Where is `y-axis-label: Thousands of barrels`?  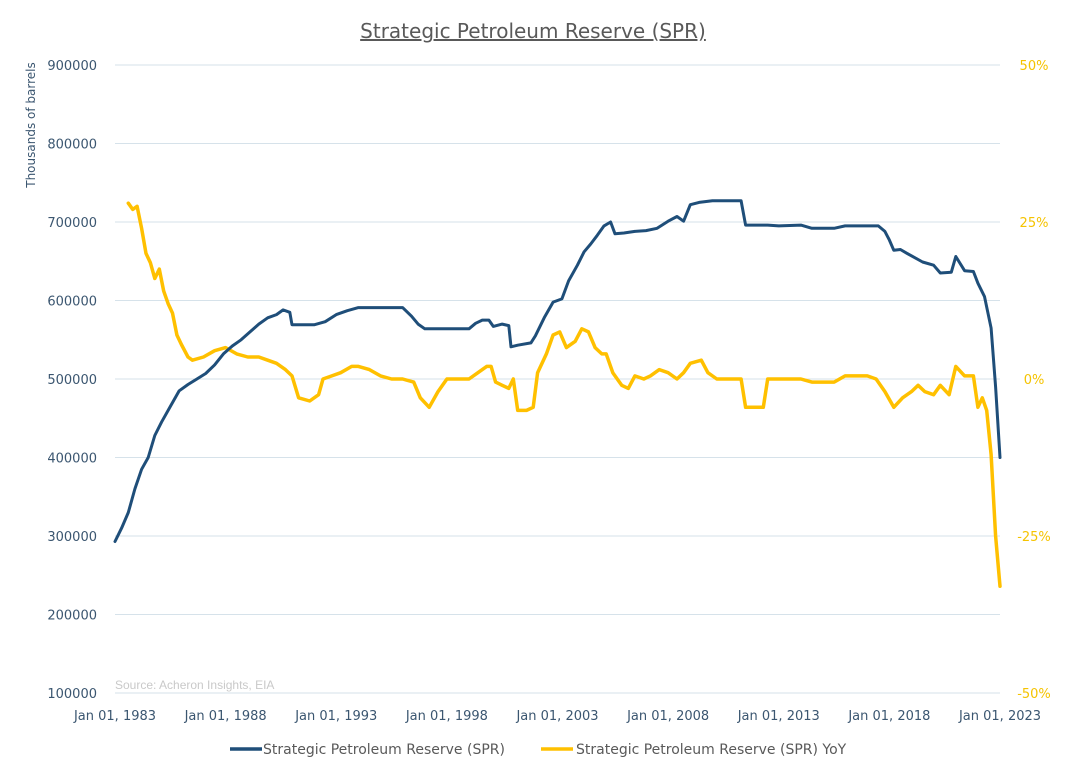
y-axis-label: Thousands of barrels is located at coordinates (31, 125).